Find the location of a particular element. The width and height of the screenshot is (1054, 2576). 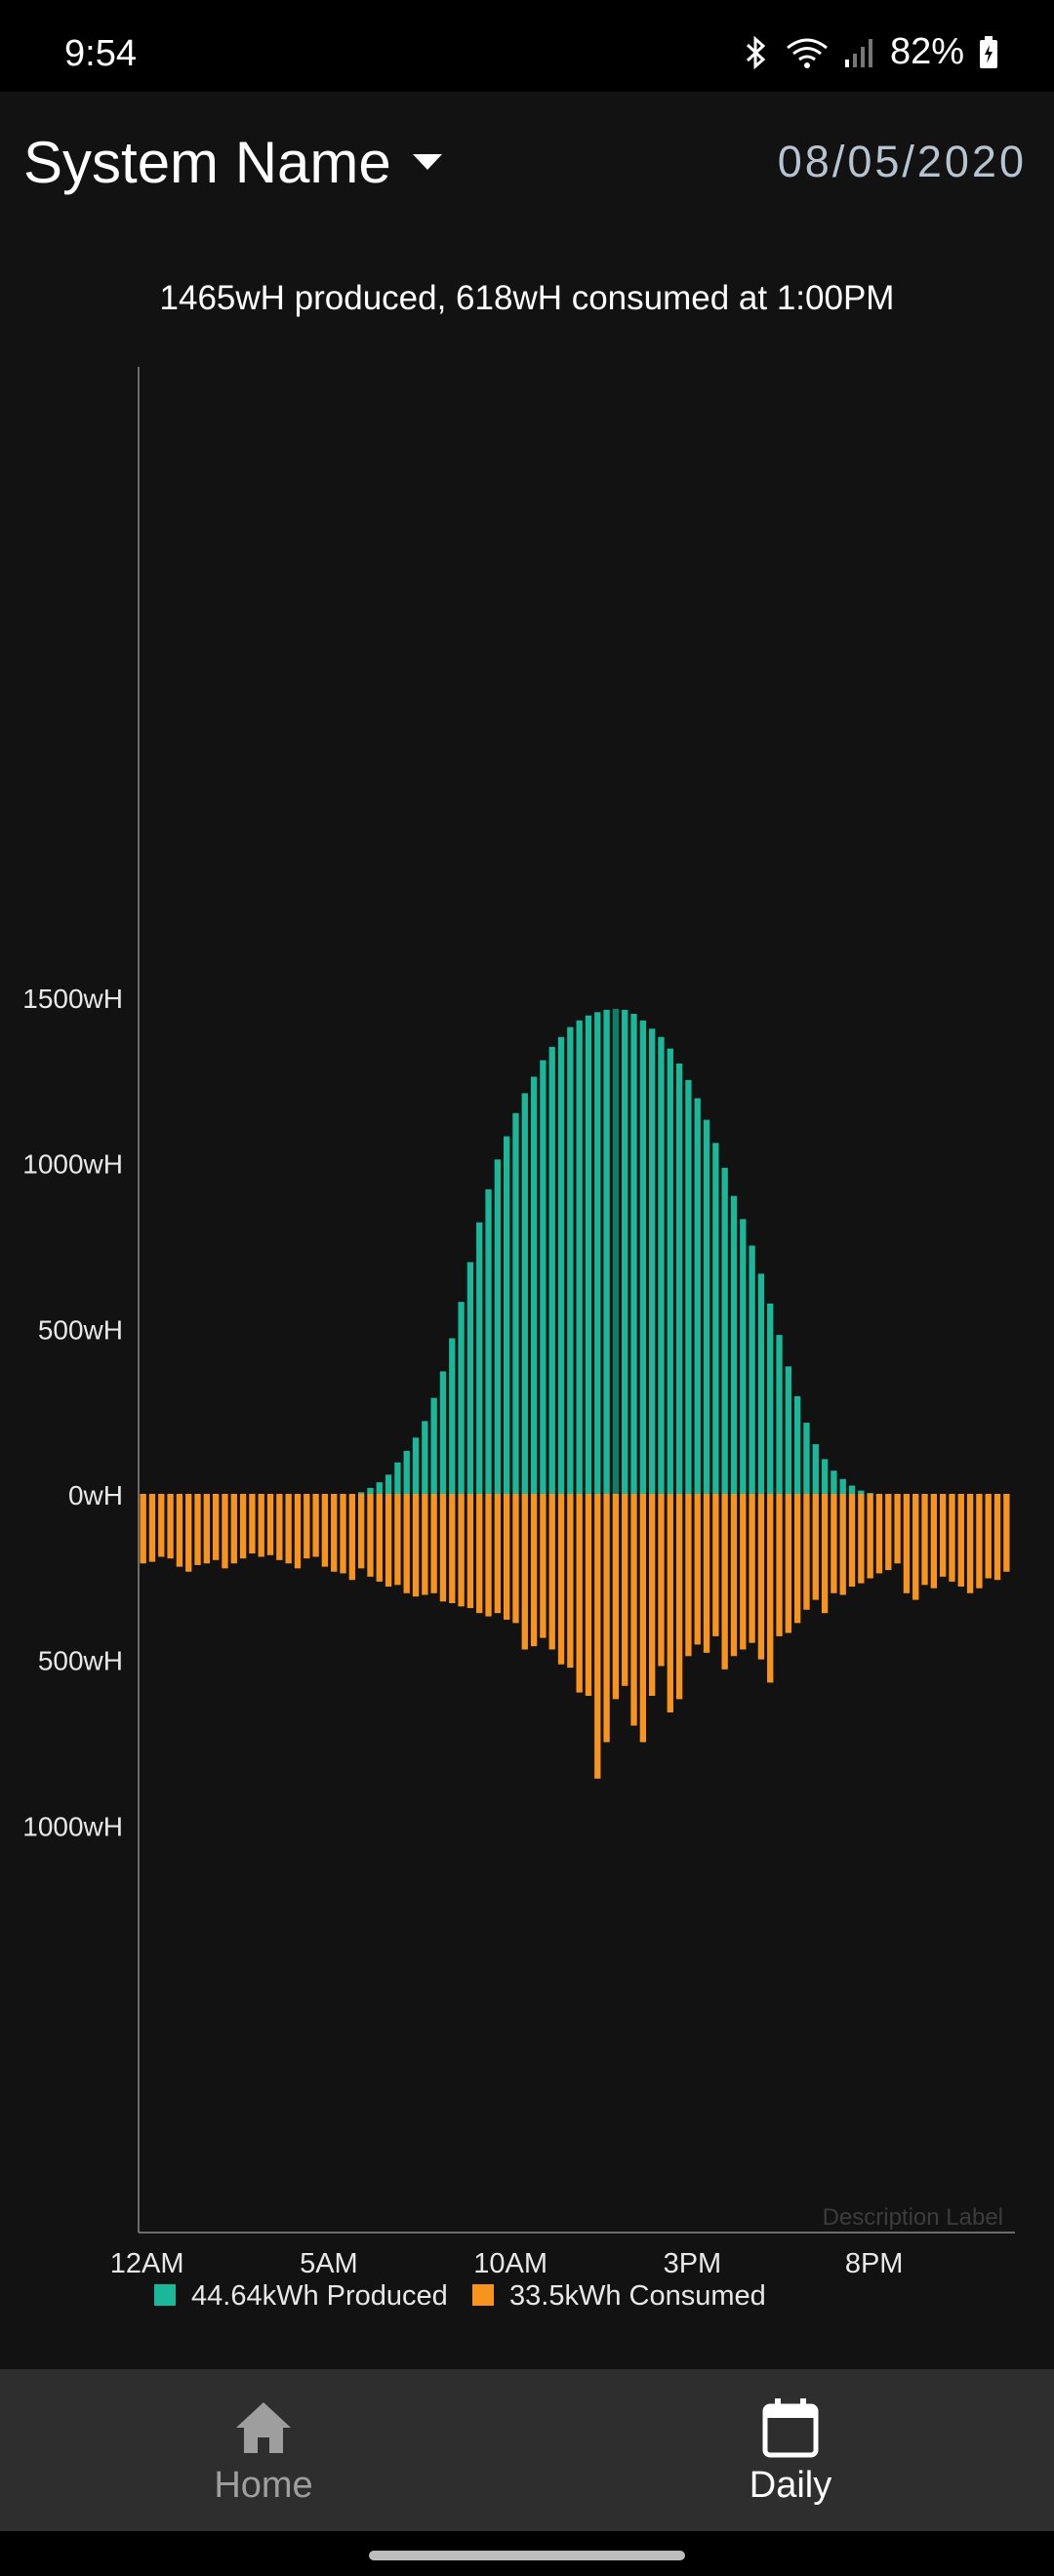

battery-percent: 82% is located at coordinates (927, 51).